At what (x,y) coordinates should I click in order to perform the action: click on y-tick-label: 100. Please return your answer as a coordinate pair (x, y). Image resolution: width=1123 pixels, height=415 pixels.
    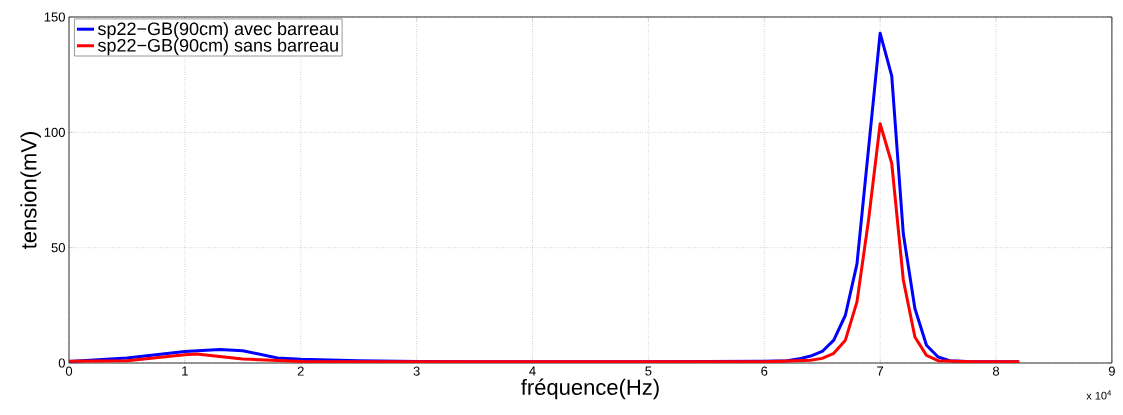
    Looking at the image, I should click on (54, 132).